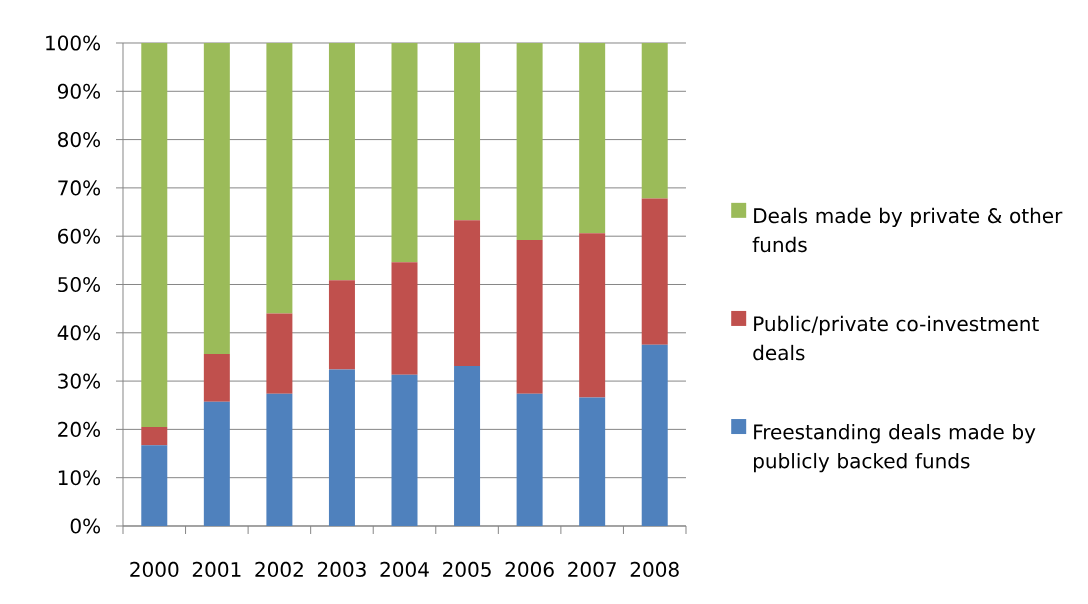 This screenshot has height=604, width=1088. I want to click on x-tick-label: 2001, so click(216, 569).